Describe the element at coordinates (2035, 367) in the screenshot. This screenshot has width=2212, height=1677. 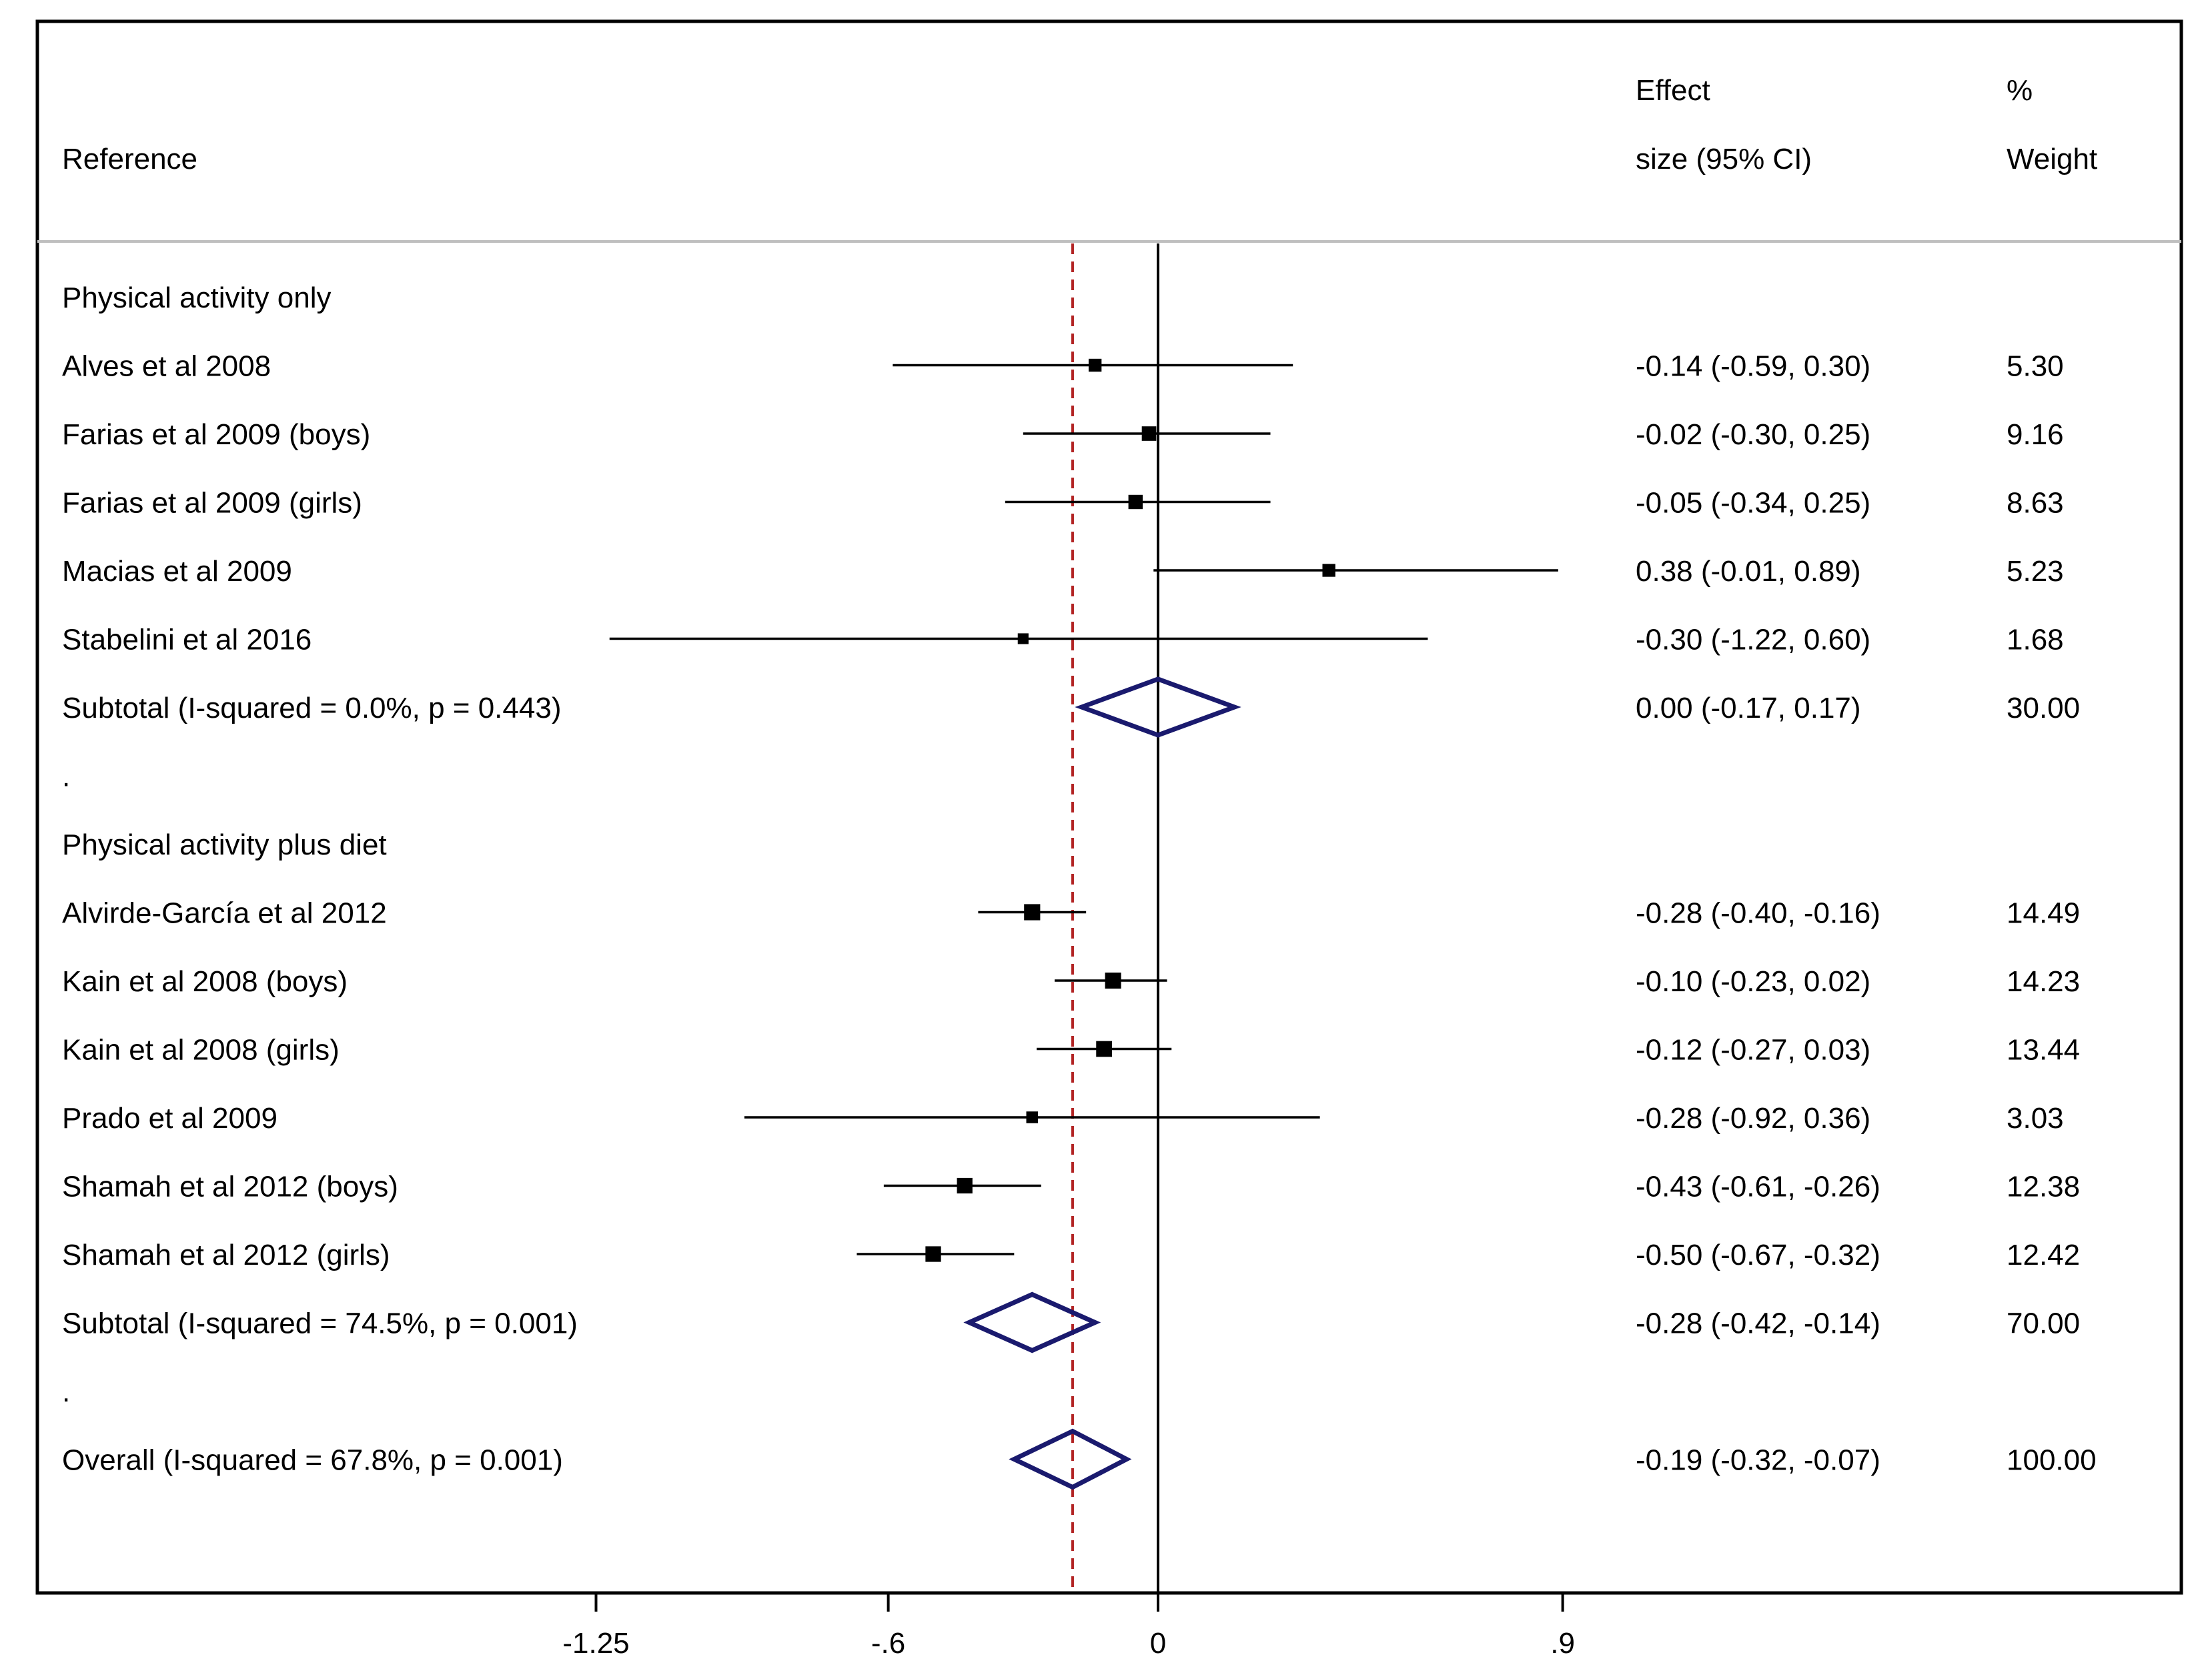
I see `weight-value: 5.30` at that location.